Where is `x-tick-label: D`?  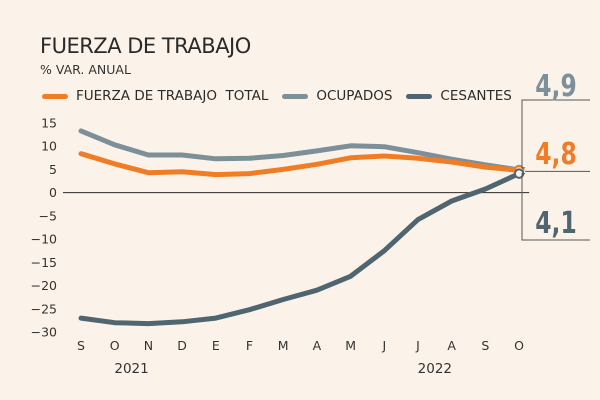
x-tick-label: D is located at coordinates (182, 345).